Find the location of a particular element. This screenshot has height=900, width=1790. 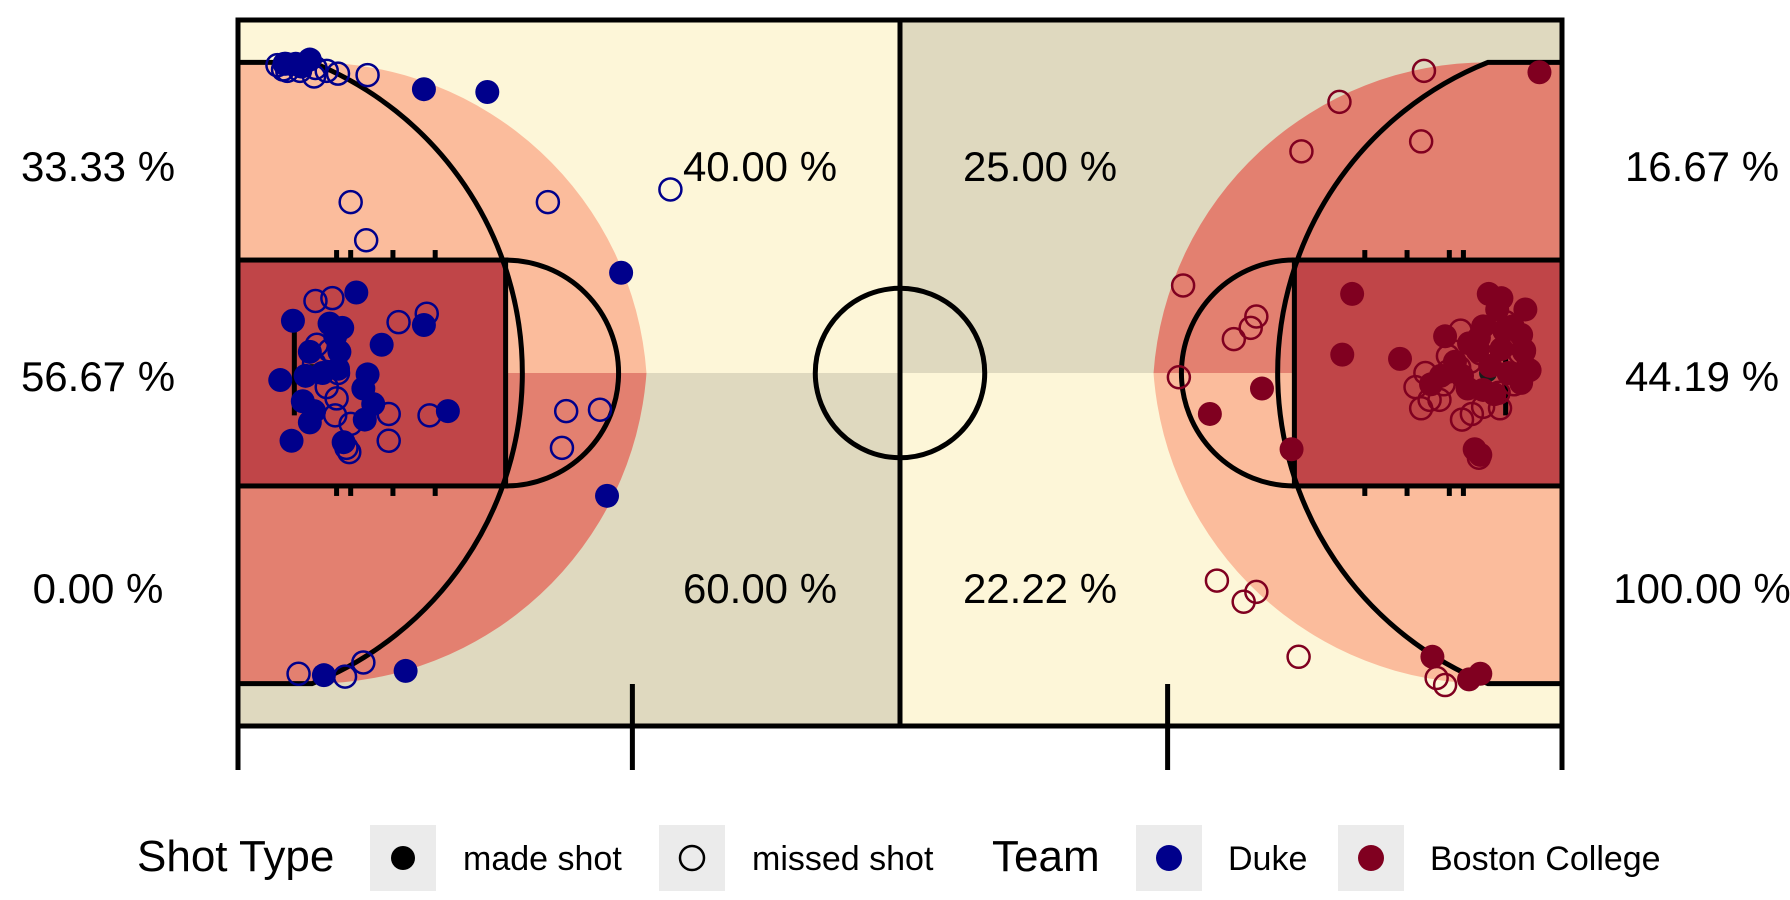

legend-missed-shot-label: missed shot is located at coordinates (843, 859).